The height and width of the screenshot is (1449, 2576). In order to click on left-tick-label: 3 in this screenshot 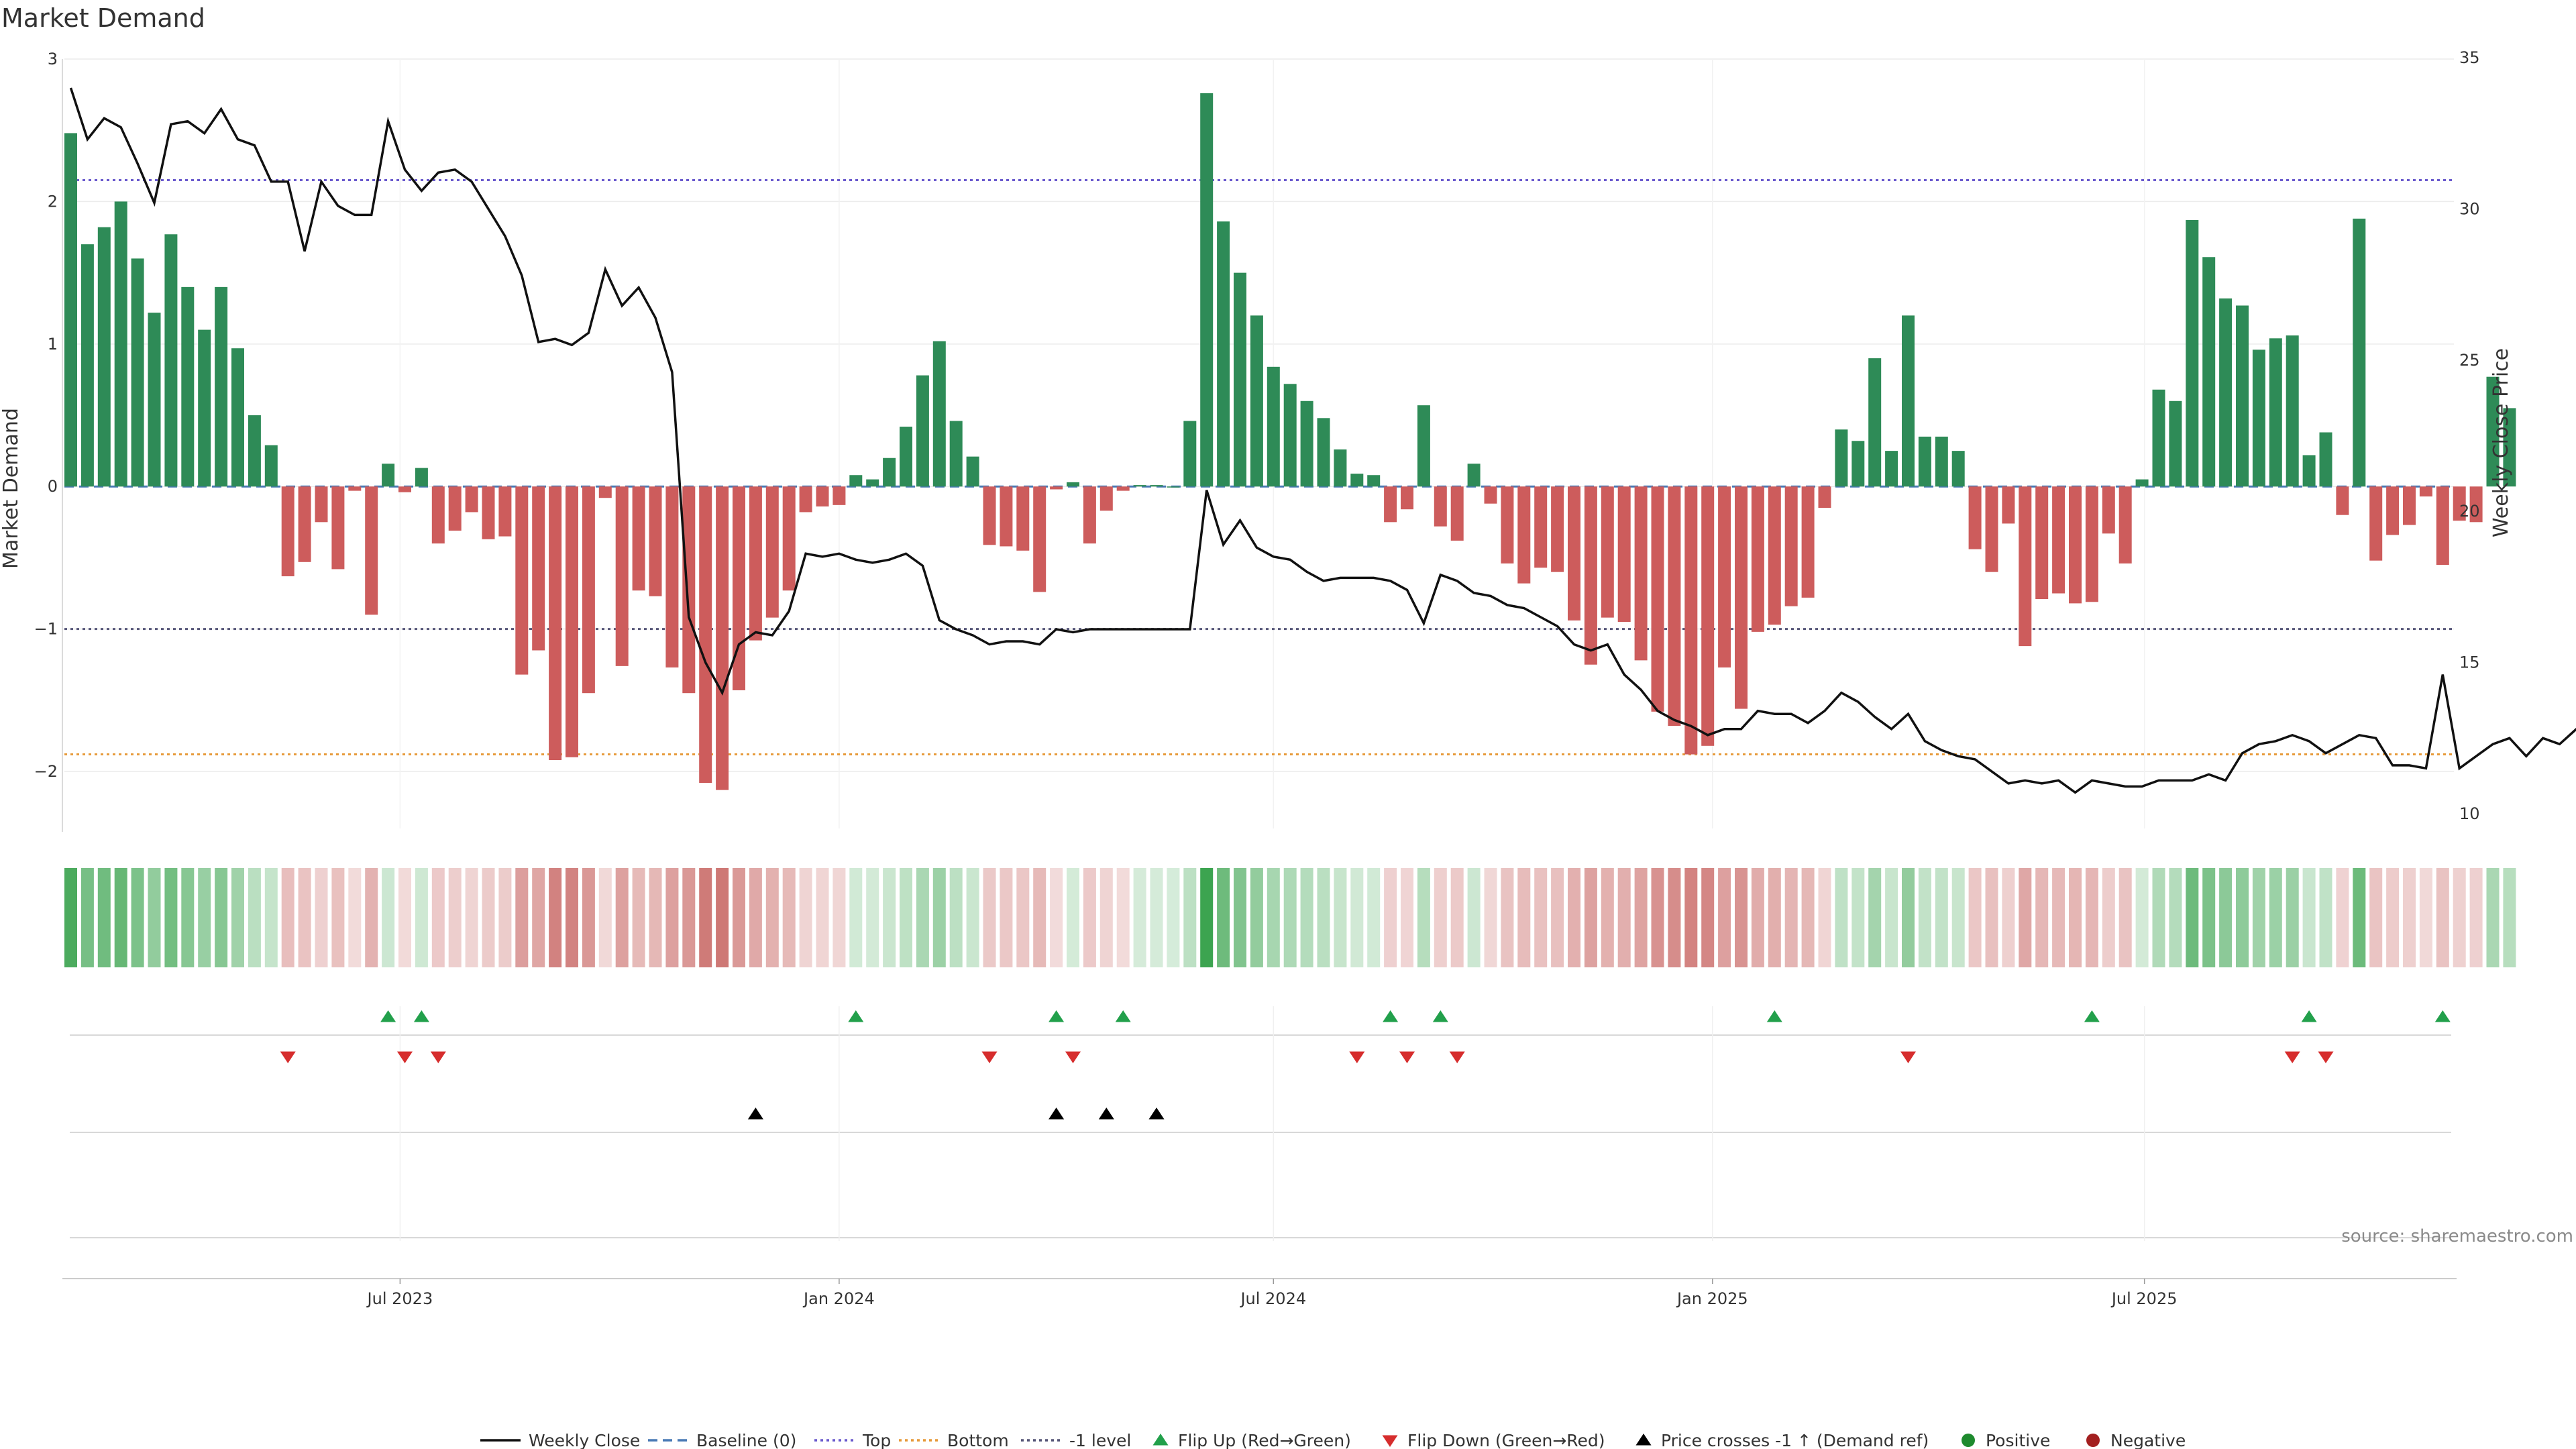, I will do `click(53, 59)`.